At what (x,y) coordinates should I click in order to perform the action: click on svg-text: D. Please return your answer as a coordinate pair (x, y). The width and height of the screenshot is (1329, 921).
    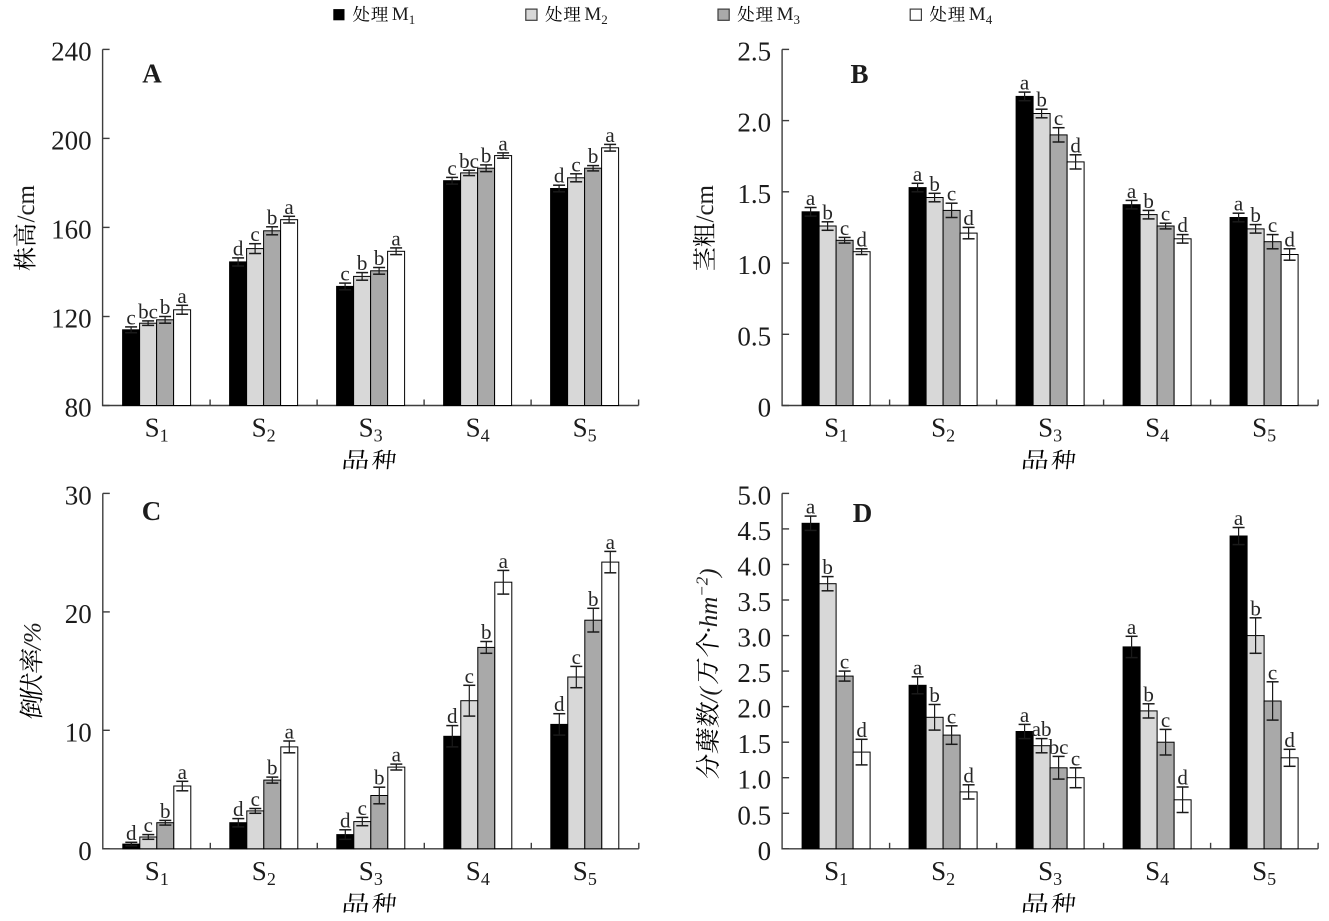
    Looking at the image, I should click on (863, 513).